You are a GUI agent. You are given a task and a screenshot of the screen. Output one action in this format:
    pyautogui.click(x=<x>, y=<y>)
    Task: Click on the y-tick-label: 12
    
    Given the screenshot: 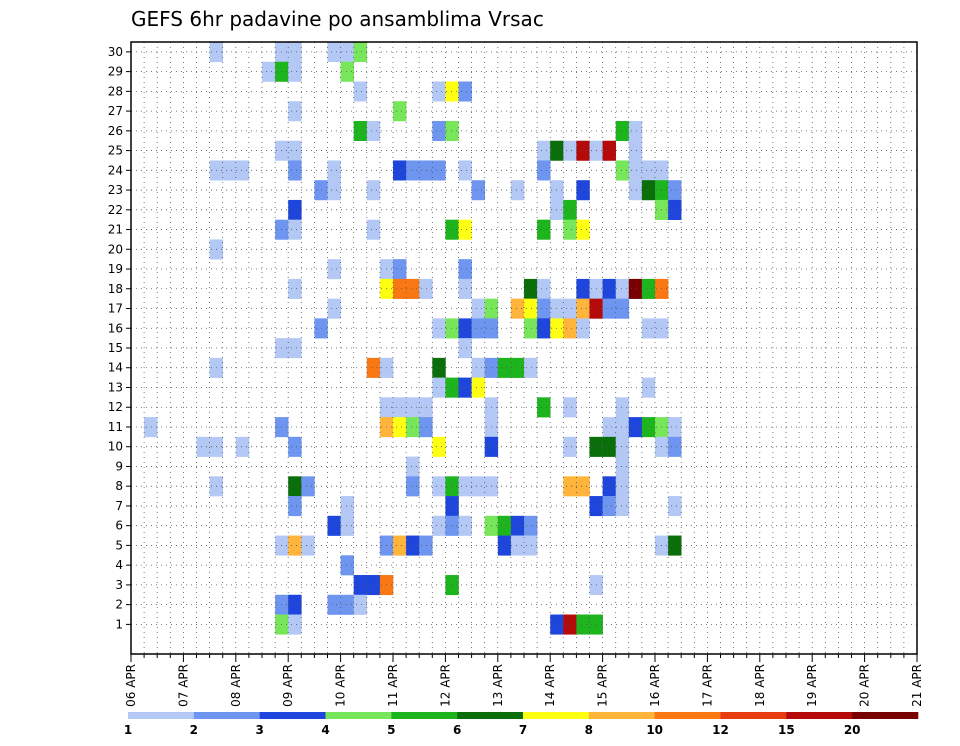 What is the action you would take?
    pyautogui.click(x=115, y=407)
    